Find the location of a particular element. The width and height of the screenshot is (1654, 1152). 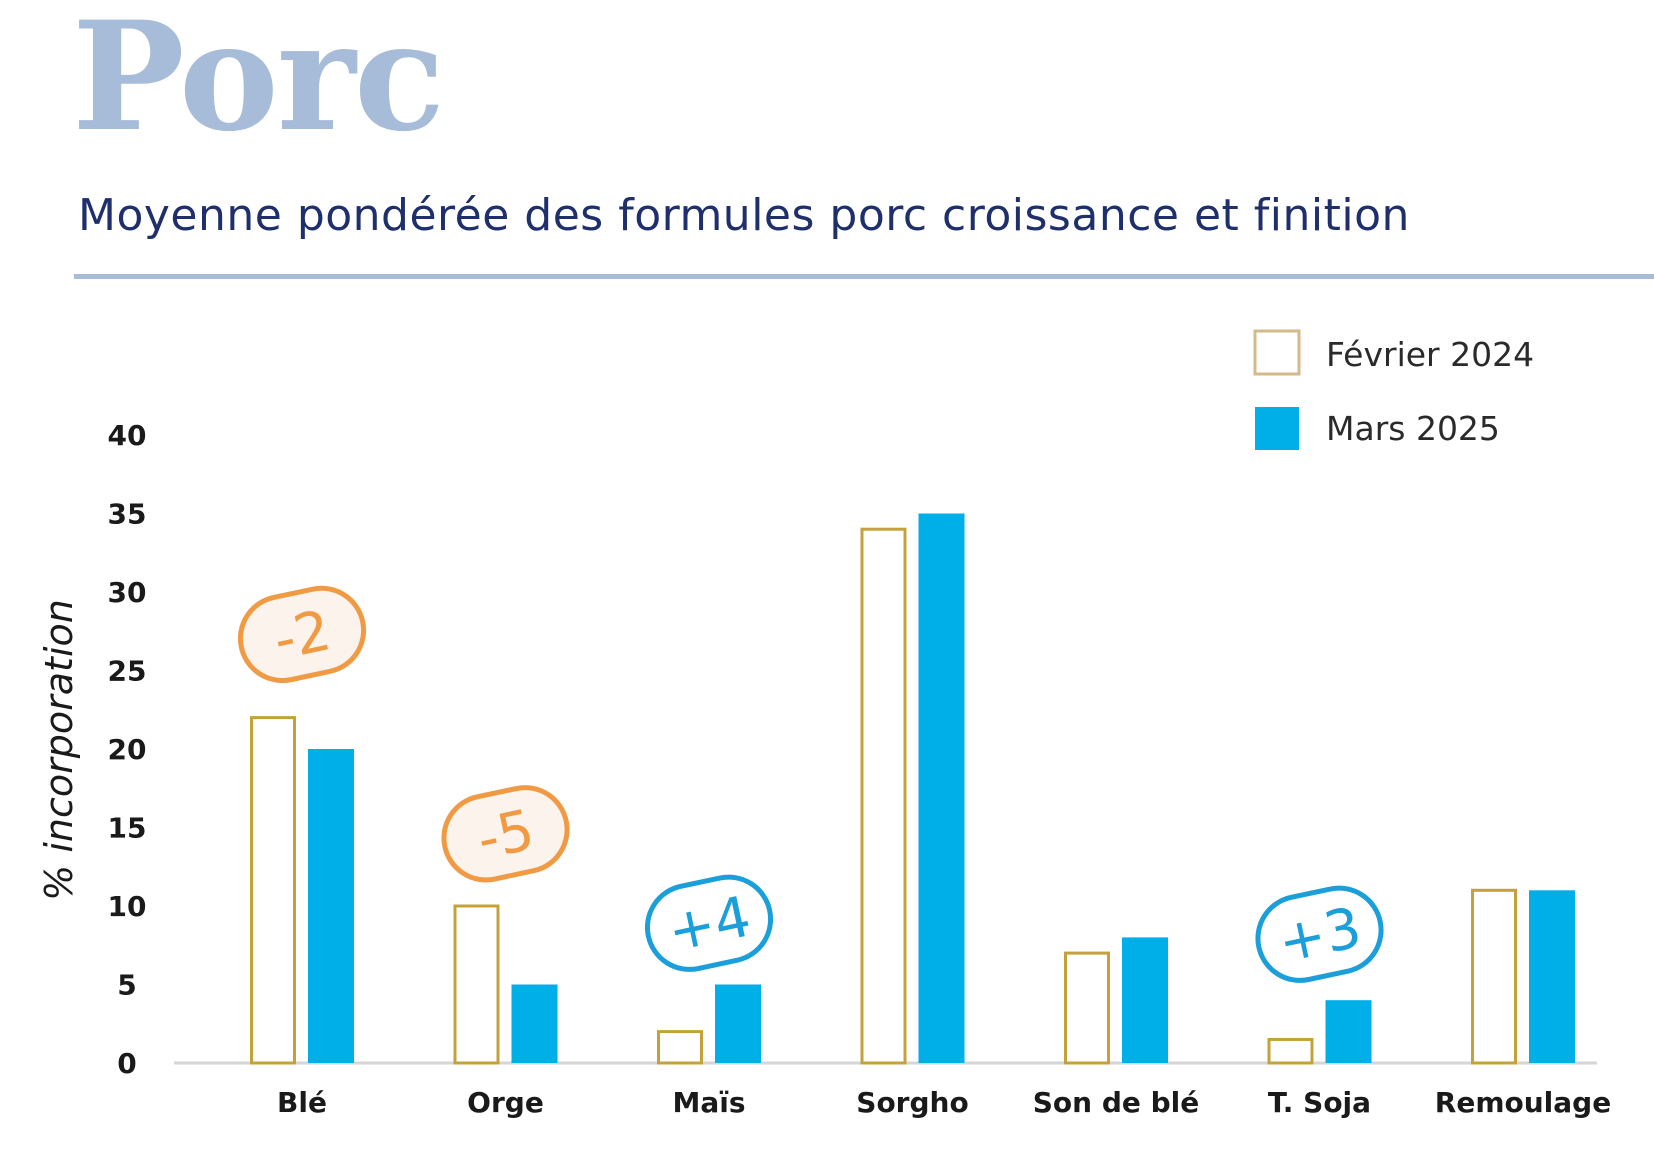

y-tick-label-5: 5 is located at coordinates (126, 985).